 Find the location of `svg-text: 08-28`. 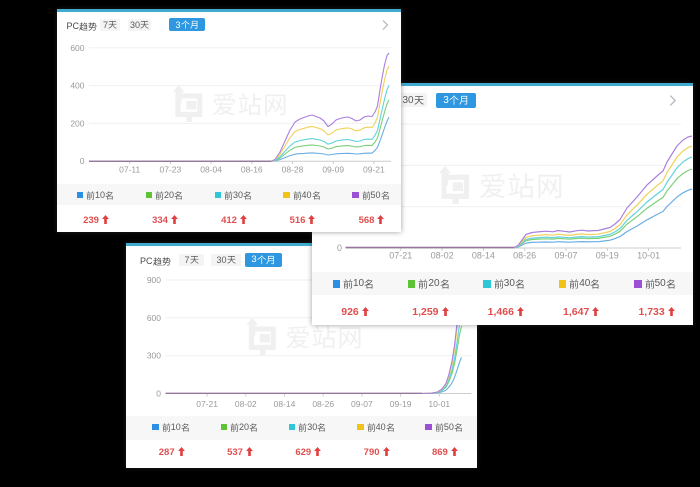

svg-text: 08-28 is located at coordinates (293, 170).